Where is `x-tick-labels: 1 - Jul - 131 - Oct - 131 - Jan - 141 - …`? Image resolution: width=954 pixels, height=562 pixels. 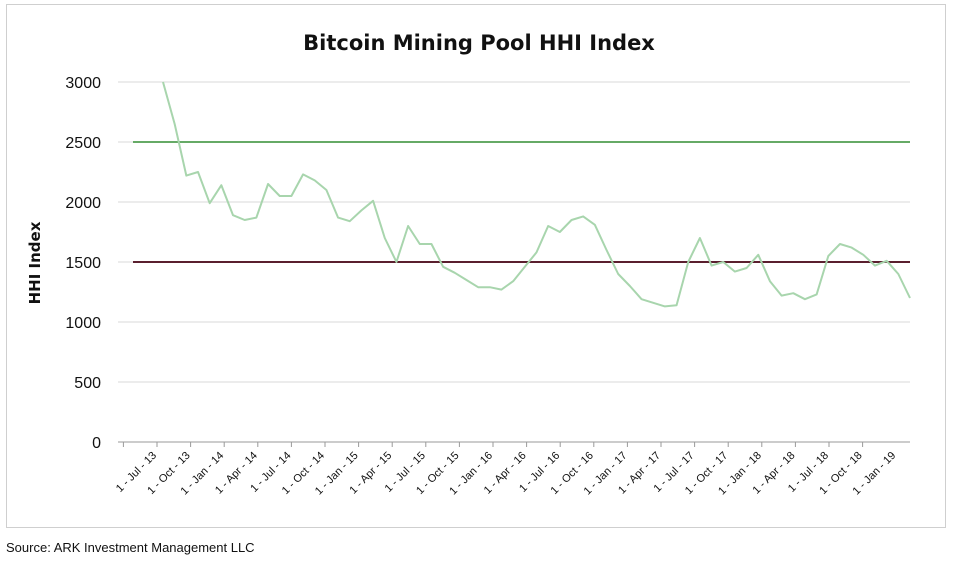 x-tick-labels: 1 - Jul - 131 - Oct - 131 - Jan - 141 - … is located at coordinates (506, 474).